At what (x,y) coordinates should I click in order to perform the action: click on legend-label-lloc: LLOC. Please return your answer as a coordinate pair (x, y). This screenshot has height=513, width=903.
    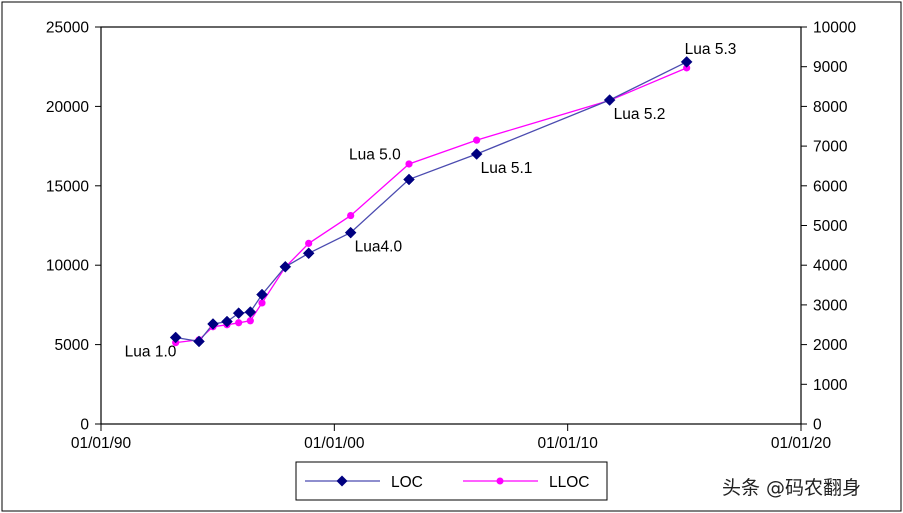
    Looking at the image, I should click on (569, 482).